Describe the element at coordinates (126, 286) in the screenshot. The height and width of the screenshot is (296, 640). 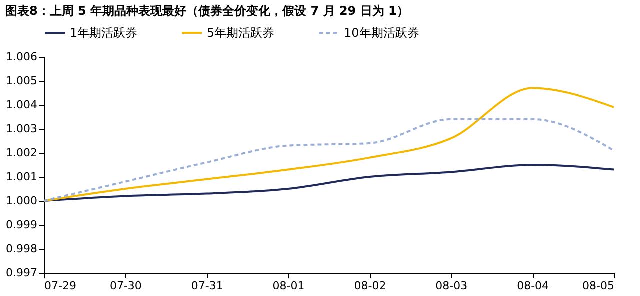
I see `x-tick-label: 07-30` at that location.